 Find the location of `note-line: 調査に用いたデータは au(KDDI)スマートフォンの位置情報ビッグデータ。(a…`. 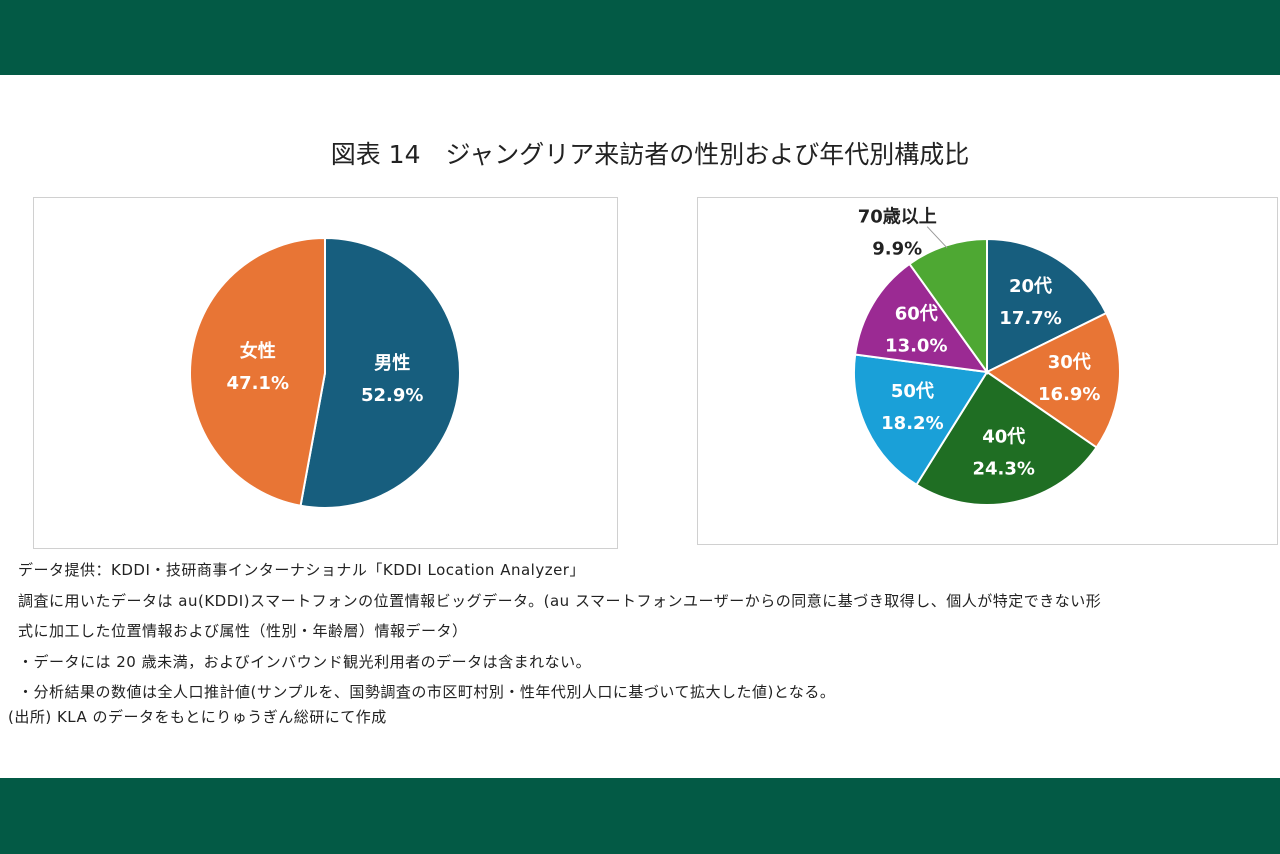

note-line: 調査に用いたデータは au(KDDI)スマートフォンの位置情報ビッグデータ。(a… is located at coordinates (560, 601).